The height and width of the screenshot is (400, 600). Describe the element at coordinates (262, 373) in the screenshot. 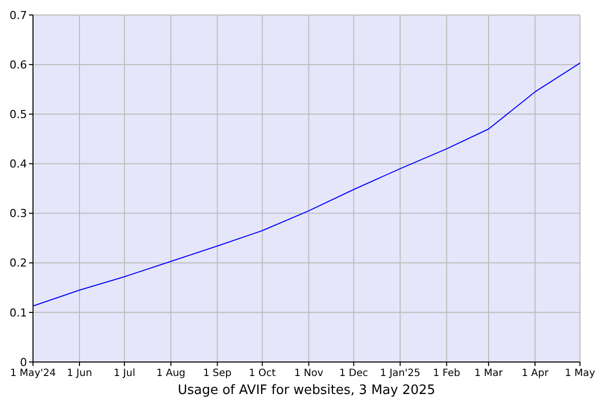

I see `x-tick-label: 1 Oct` at that location.